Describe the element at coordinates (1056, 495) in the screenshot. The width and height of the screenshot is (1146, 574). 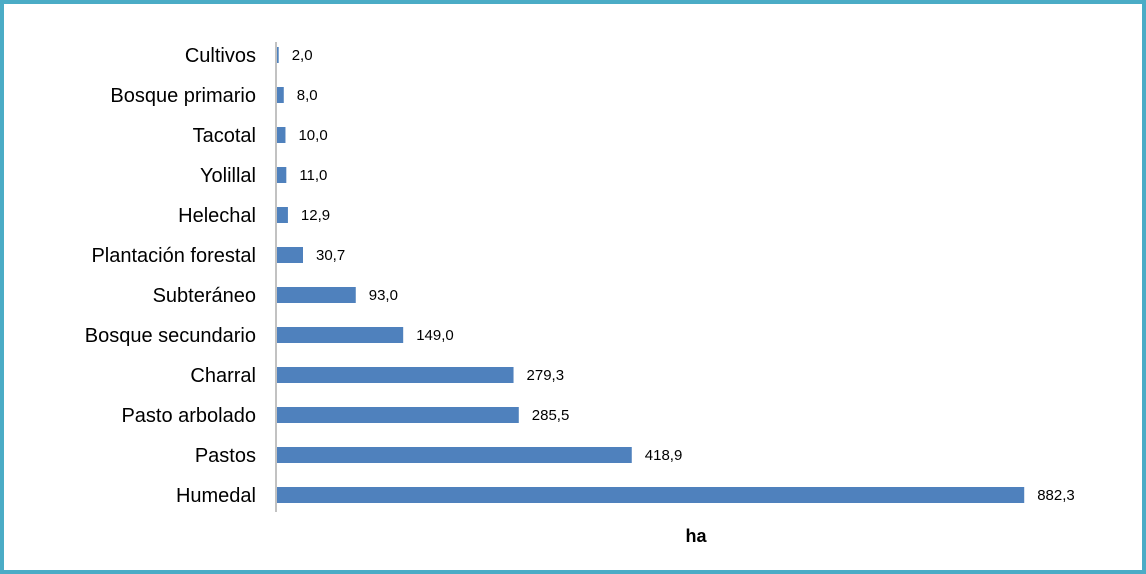
I see `value-label: 882,3` at that location.